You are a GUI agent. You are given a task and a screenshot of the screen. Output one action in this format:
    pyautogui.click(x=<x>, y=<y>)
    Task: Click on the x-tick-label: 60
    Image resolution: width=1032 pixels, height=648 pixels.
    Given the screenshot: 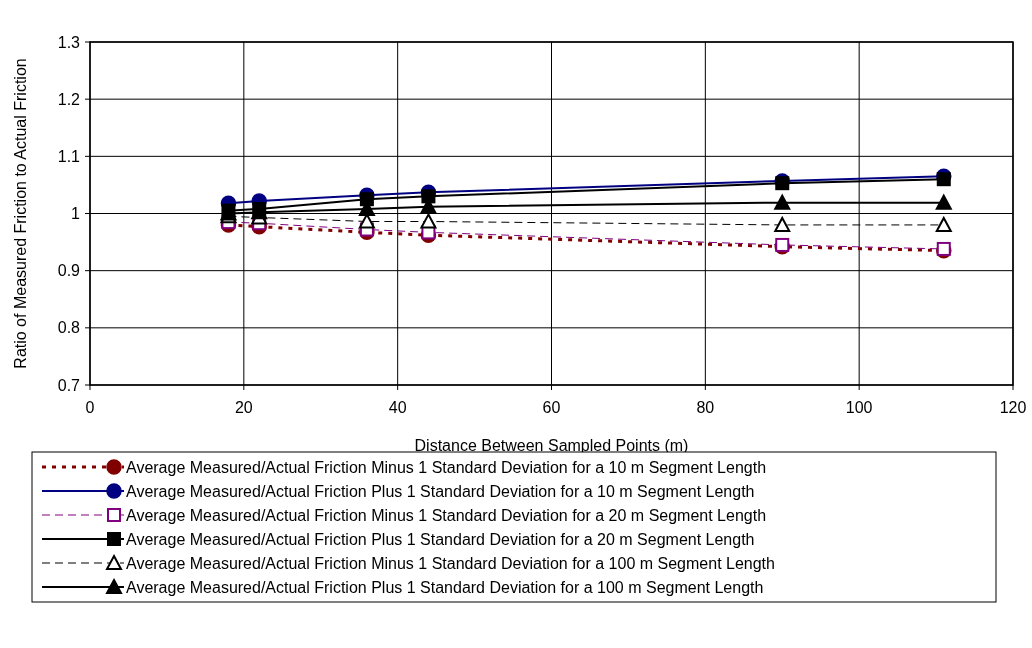 What is the action you would take?
    pyautogui.click(x=551, y=407)
    